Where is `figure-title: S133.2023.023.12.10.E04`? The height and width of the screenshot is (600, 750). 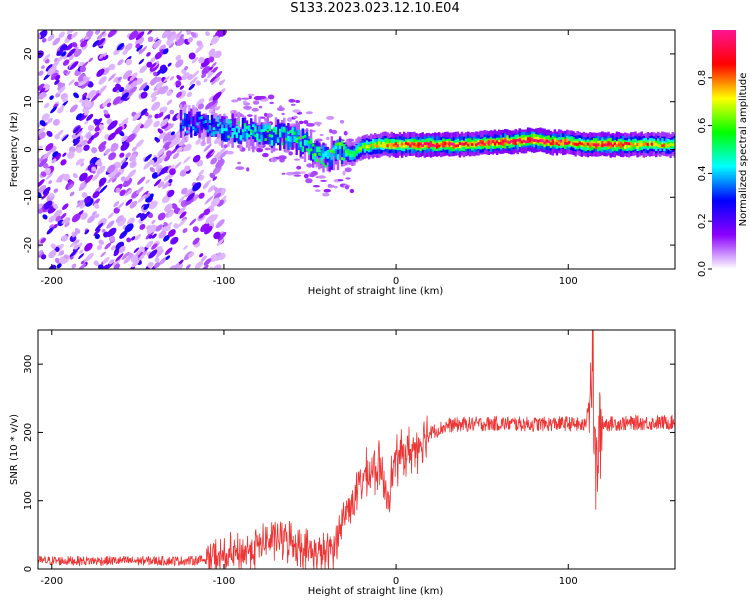
figure-title: S133.2023.023.12.10.E04 is located at coordinates (375, 8).